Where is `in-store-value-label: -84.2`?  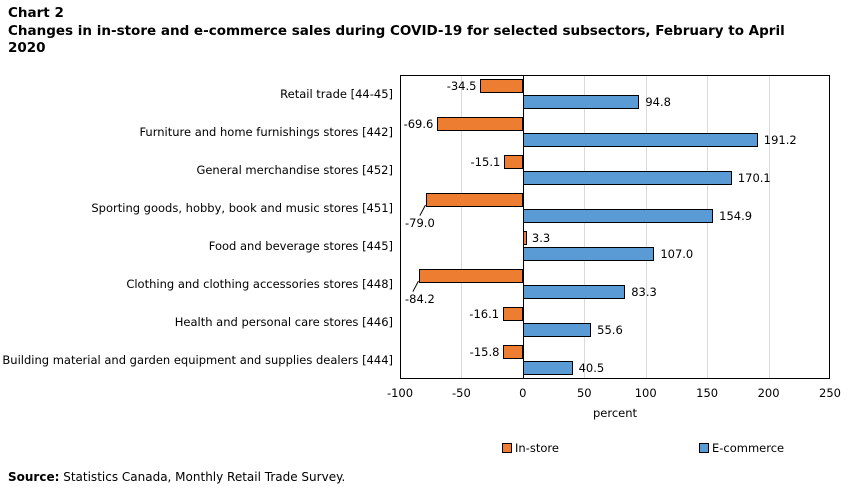
in-store-value-label: -84.2 is located at coordinates (420, 299).